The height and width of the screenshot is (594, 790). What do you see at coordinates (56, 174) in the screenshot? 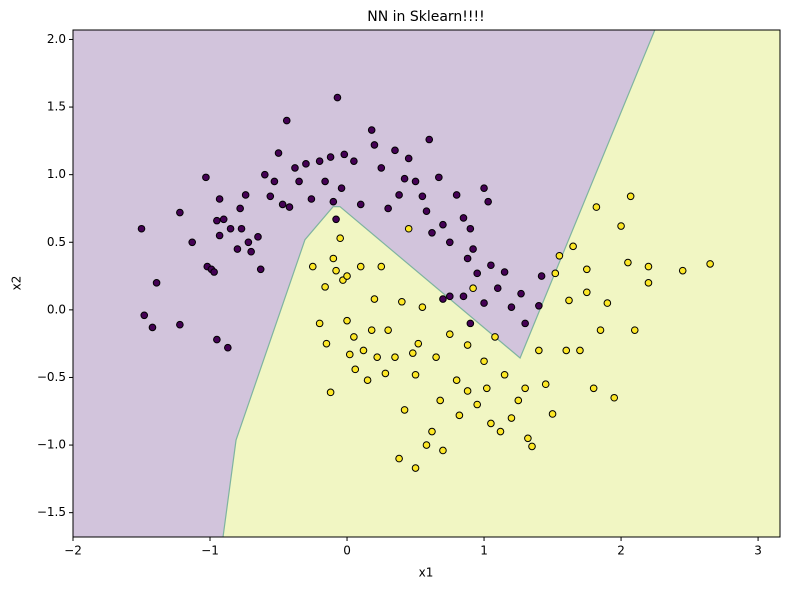
I see `y-tick-label: 1.0` at bounding box center [56, 174].